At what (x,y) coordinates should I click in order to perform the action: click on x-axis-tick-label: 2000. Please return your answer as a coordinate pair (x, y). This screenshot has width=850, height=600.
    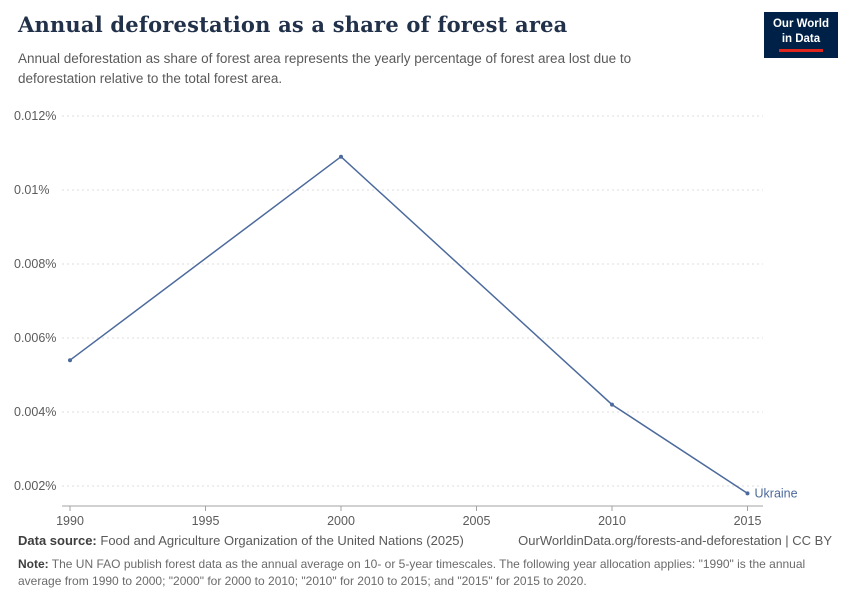
    Looking at the image, I should click on (341, 521).